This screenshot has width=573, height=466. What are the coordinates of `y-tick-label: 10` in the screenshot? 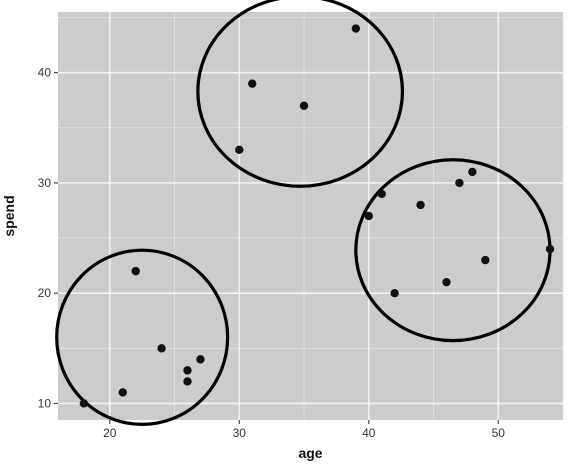 It's located at (45, 403).